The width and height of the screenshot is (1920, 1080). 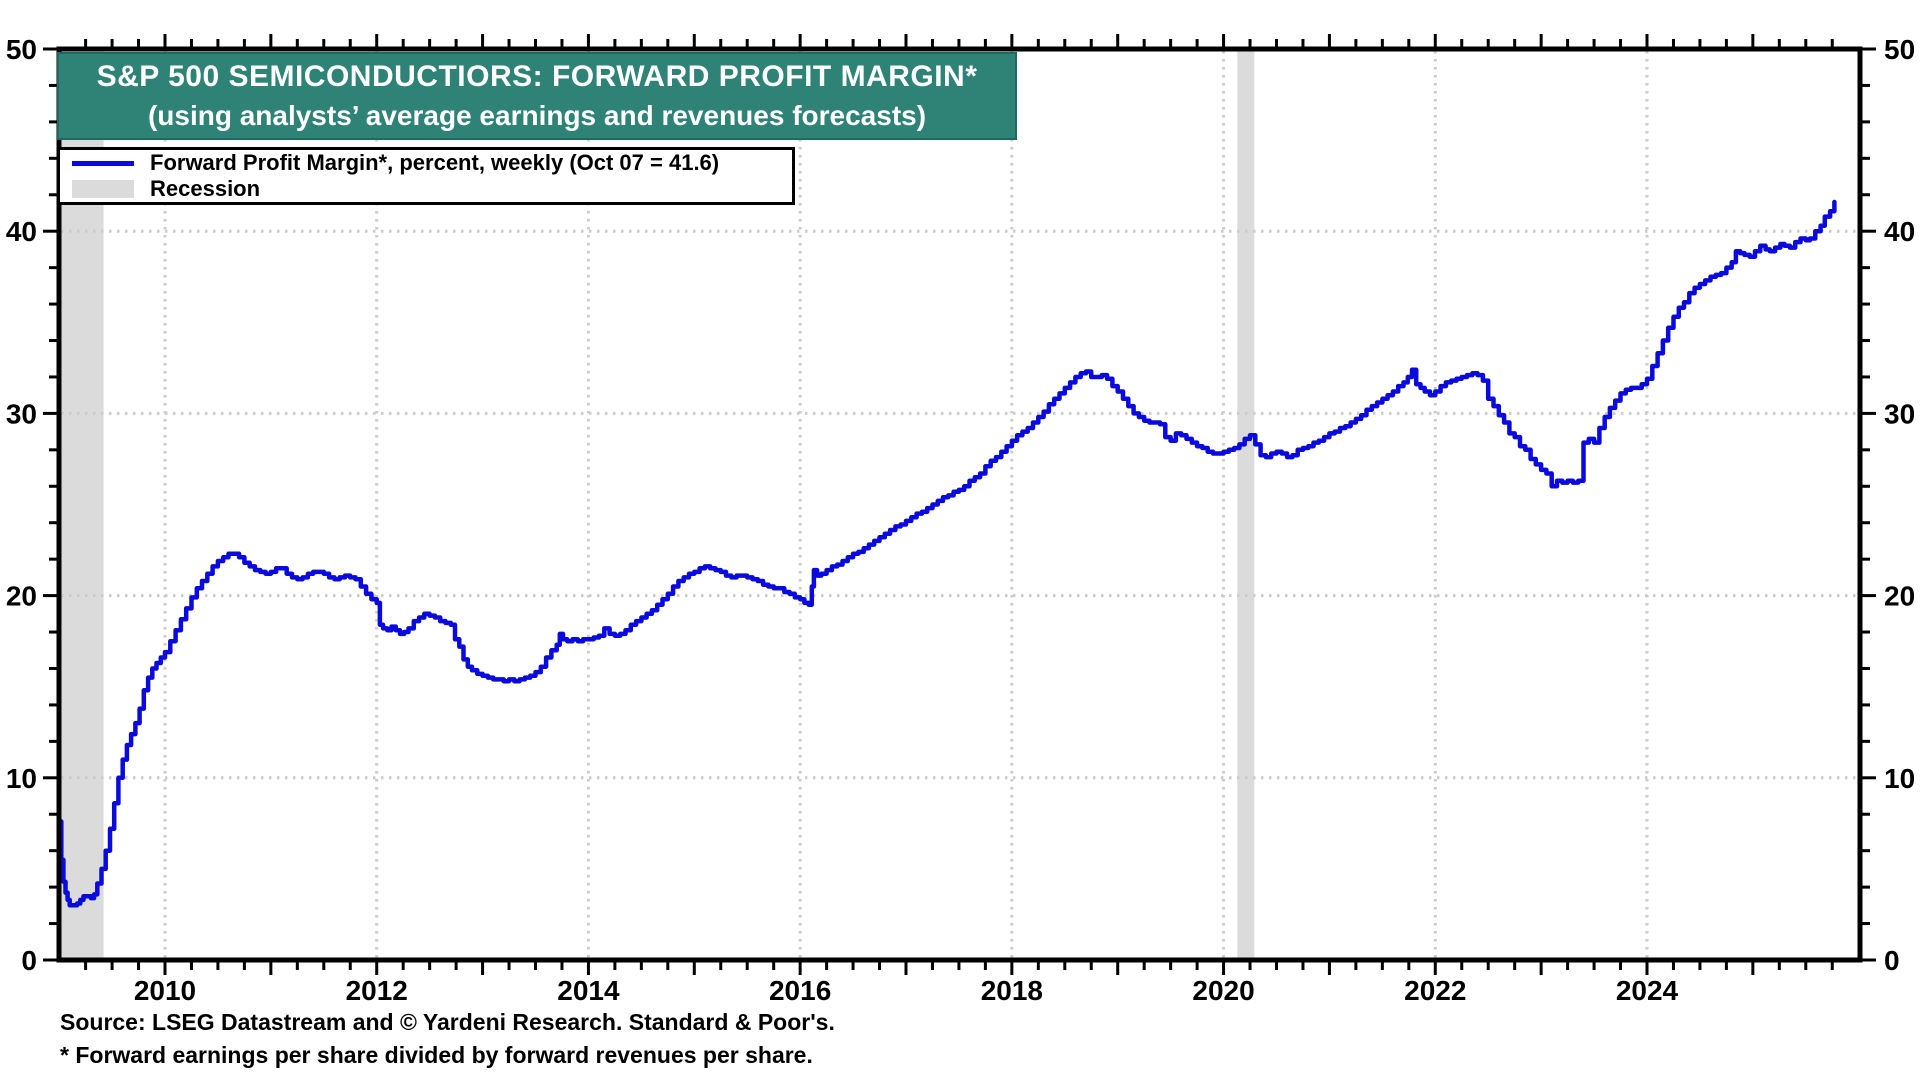 I want to click on x-axis-year-label: 2010, so click(x=165, y=990).